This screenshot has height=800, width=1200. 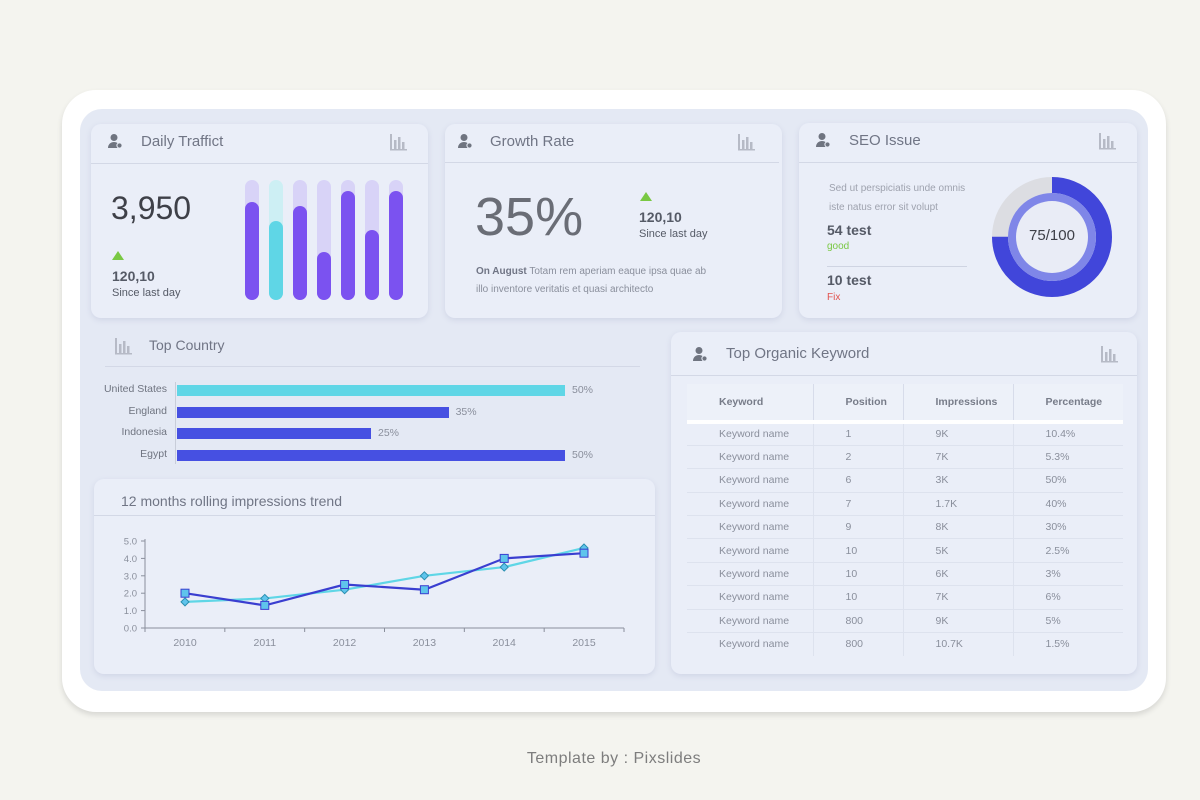 I want to click on y-tick-label: 0.0, so click(x=130, y=629).